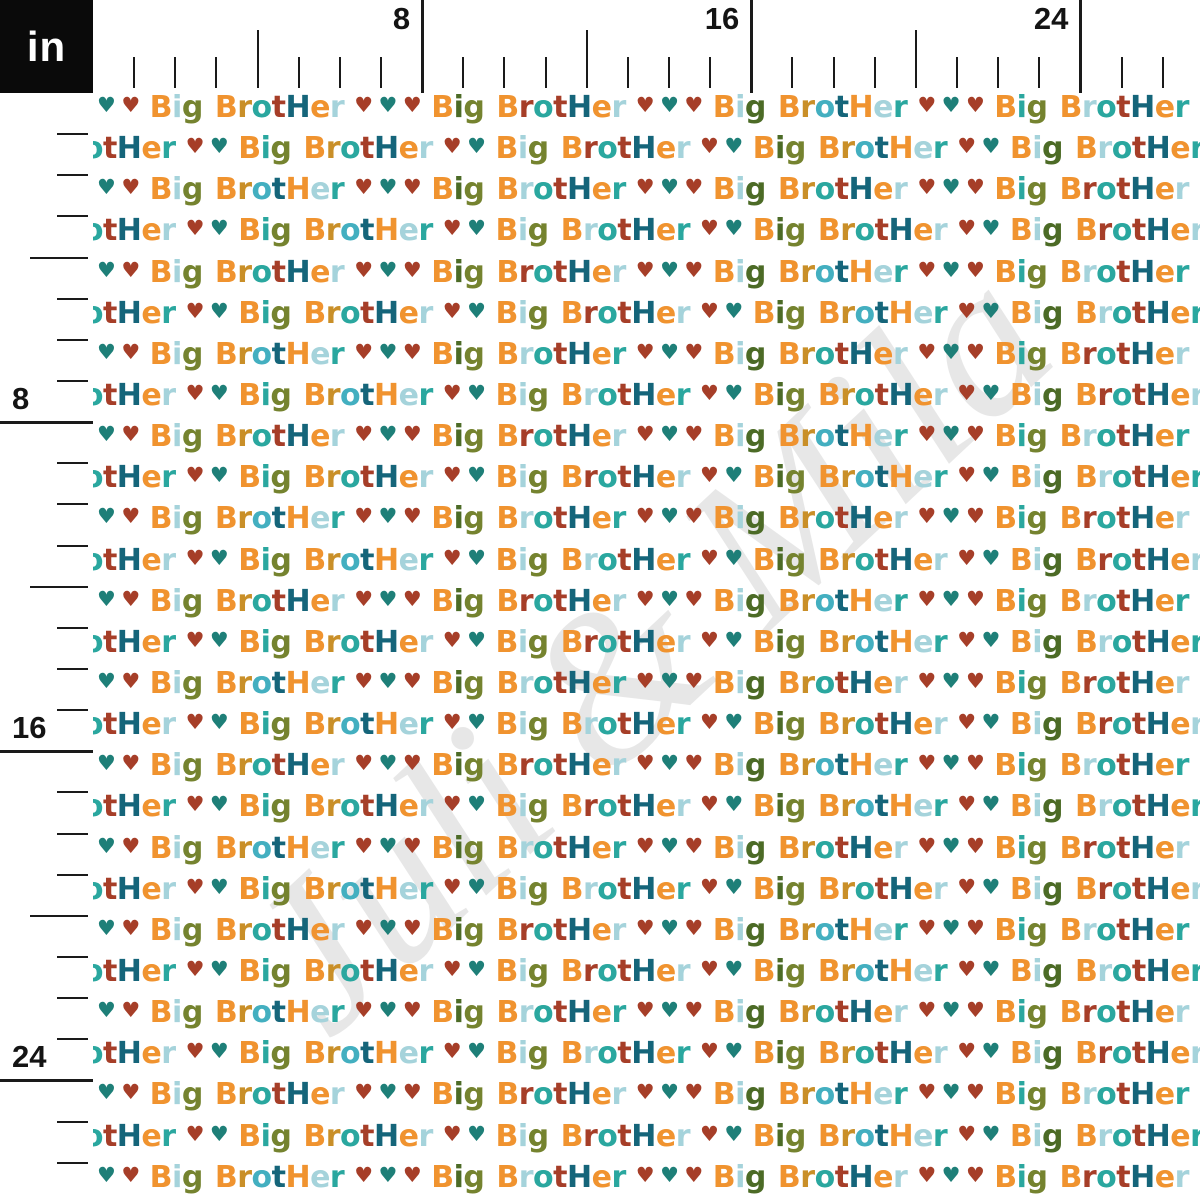 Image resolution: width=1200 pixels, height=1200 pixels. Describe the element at coordinates (387, 190) in the screenshot. I see `heart-group: ♥♥♥` at that location.